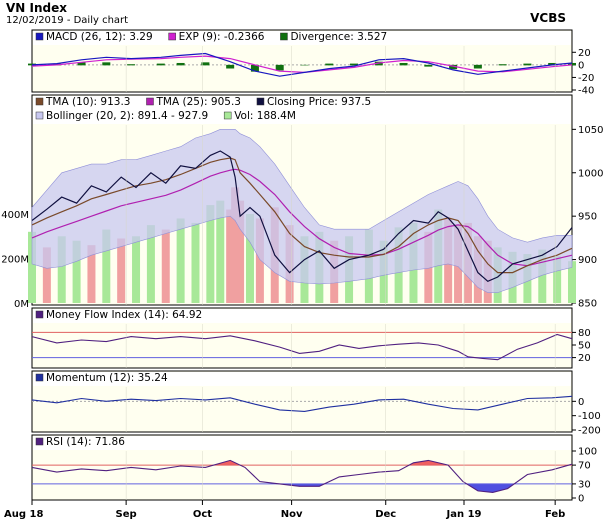  I want to click on legend-label: Vol: 188.4M, so click(265, 116).